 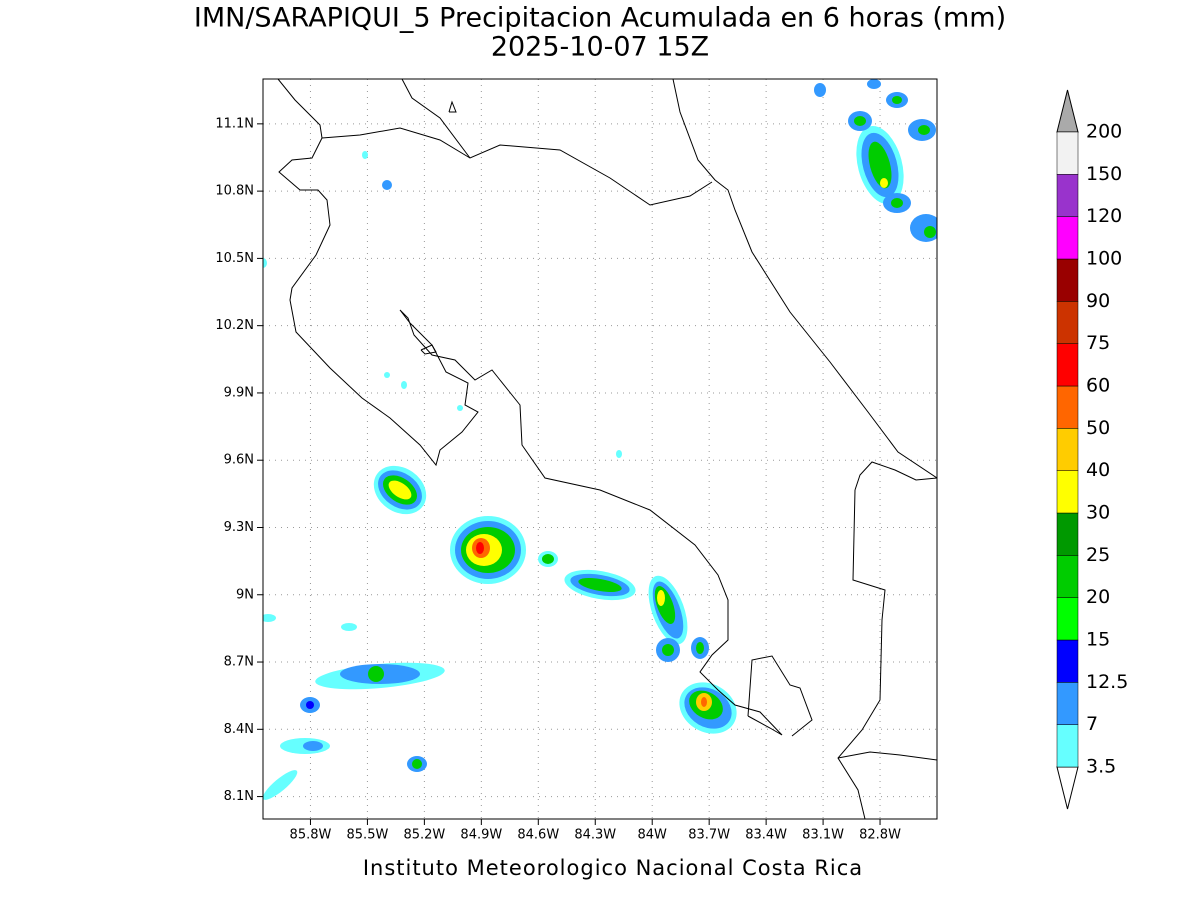 What do you see at coordinates (780, 696) in the screenshot?
I see `osa-peninsula` at bounding box center [780, 696].